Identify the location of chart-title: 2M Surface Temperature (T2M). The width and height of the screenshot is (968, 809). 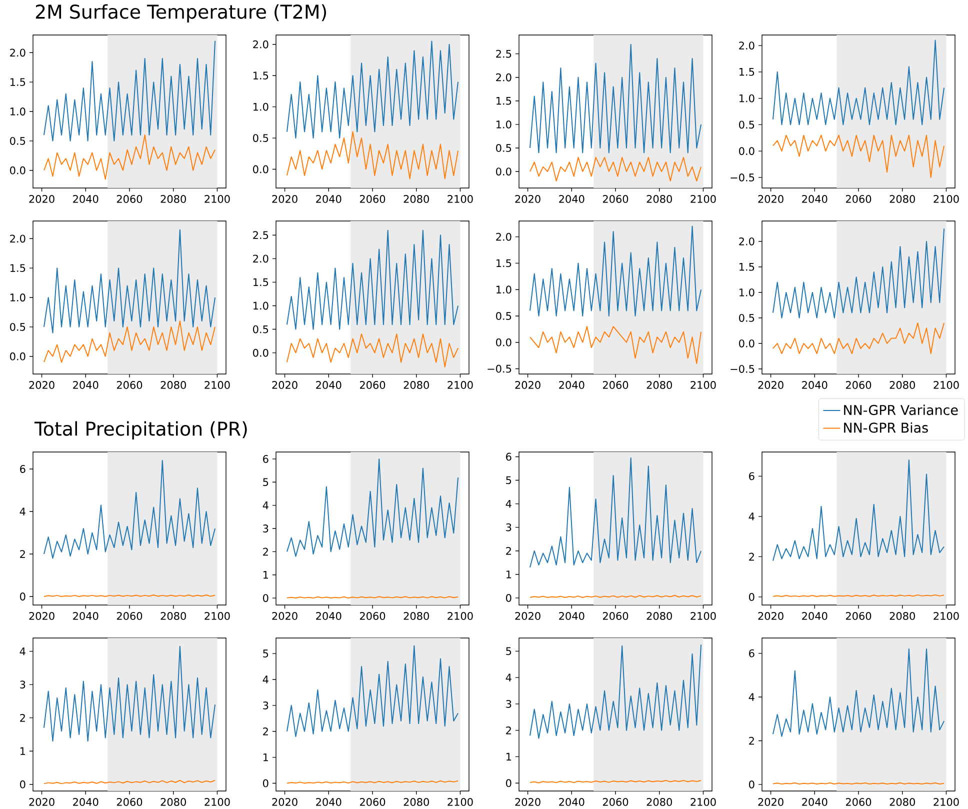
(181, 13).